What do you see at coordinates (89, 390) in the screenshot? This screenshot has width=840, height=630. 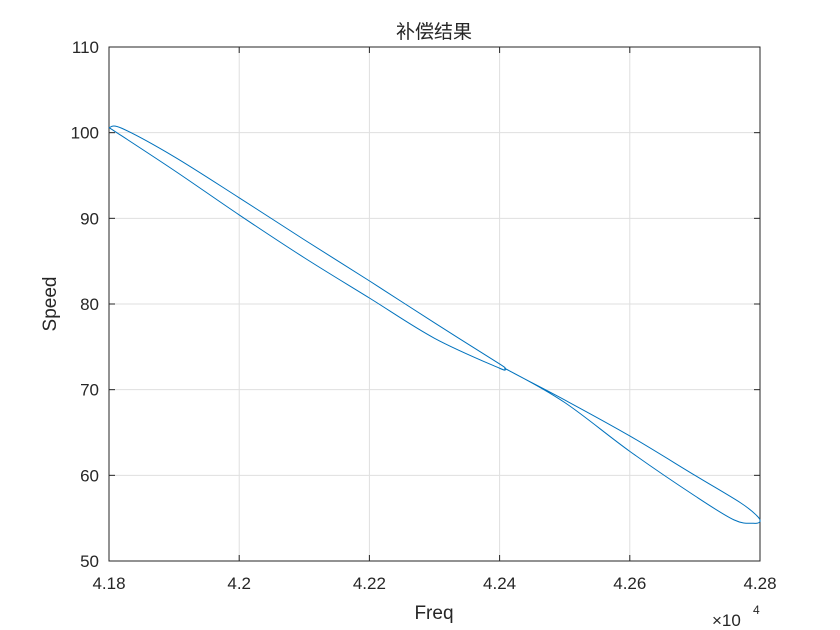 I see `y-tick-label: 70` at bounding box center [89, 390].